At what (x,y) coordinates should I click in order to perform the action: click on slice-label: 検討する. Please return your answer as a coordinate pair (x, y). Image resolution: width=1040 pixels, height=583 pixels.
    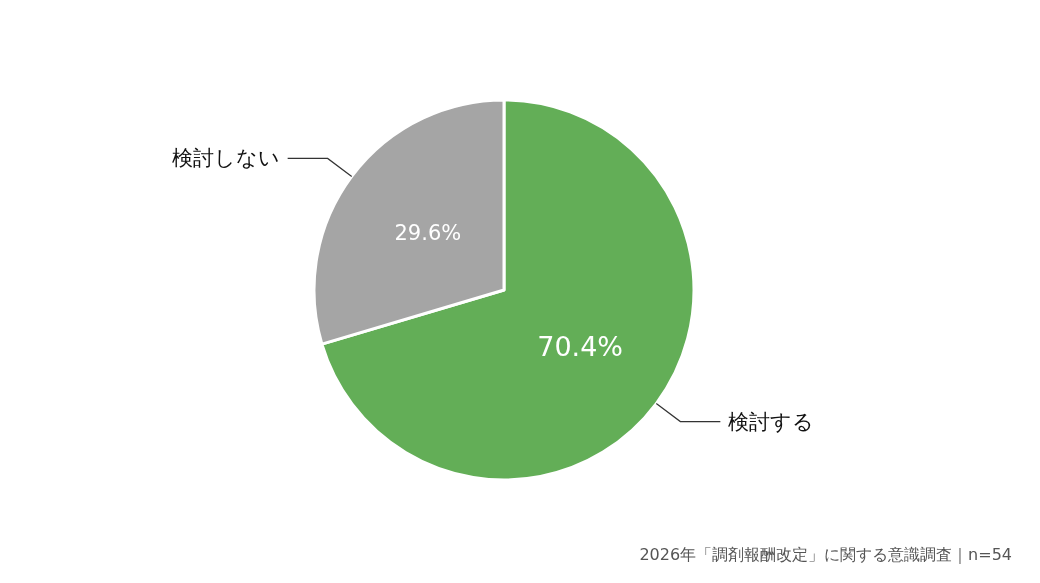
    Looking at the image, I should click on (771, 421).